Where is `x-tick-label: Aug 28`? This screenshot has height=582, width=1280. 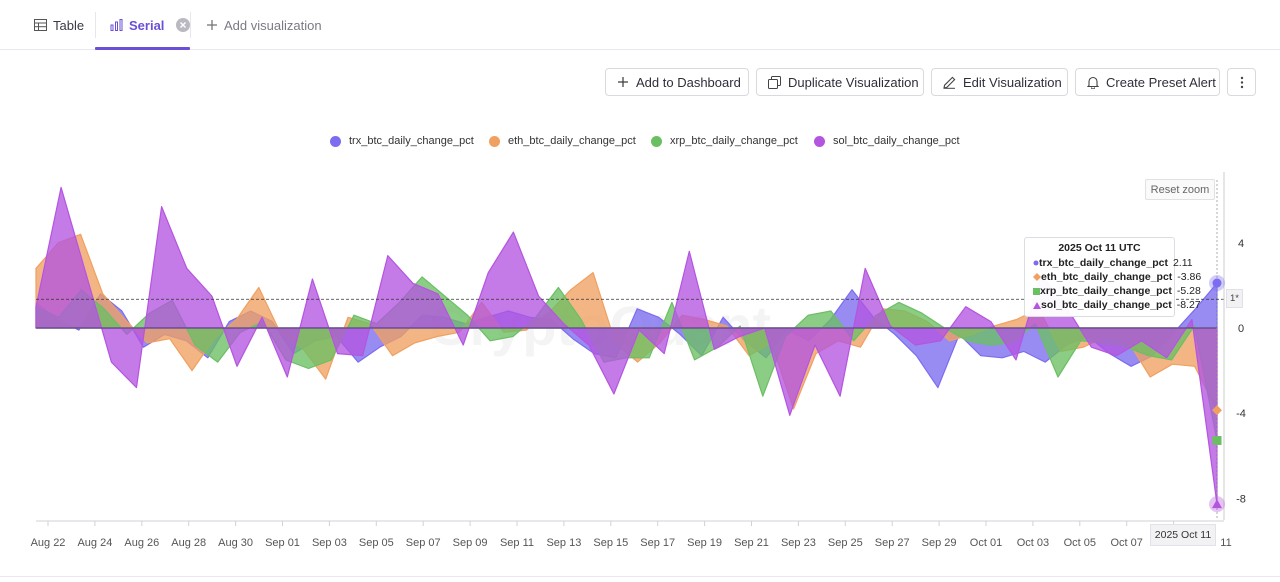 x-tick-label: Aug 28 is located at coordinates (188, 543).